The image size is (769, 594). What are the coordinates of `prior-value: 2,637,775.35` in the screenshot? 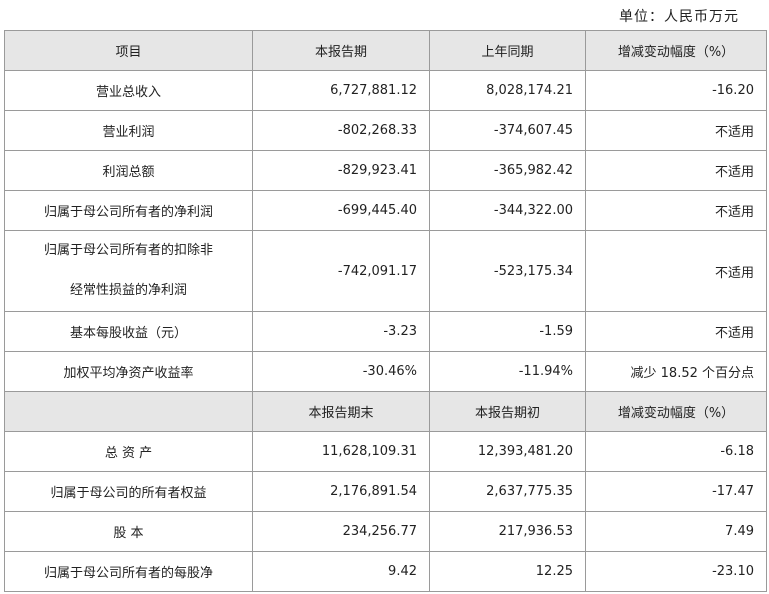 It's located at (507, 491).